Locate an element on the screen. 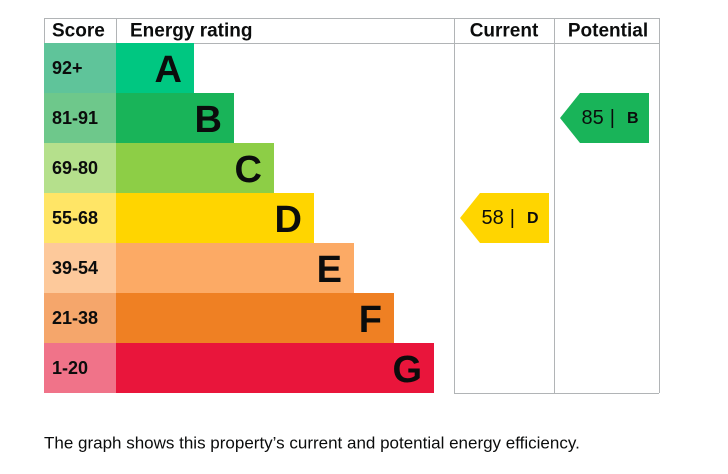 The width and height of the screenshot is (728, 474). score-label: 1-20 is located at coordinates (70, 368).